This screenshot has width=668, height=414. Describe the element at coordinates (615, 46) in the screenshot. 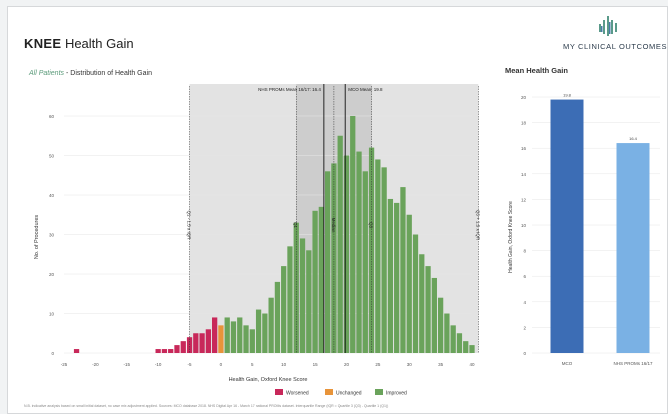

I see `brand-name: MY CLINICAL OUTCOMES` at that location.